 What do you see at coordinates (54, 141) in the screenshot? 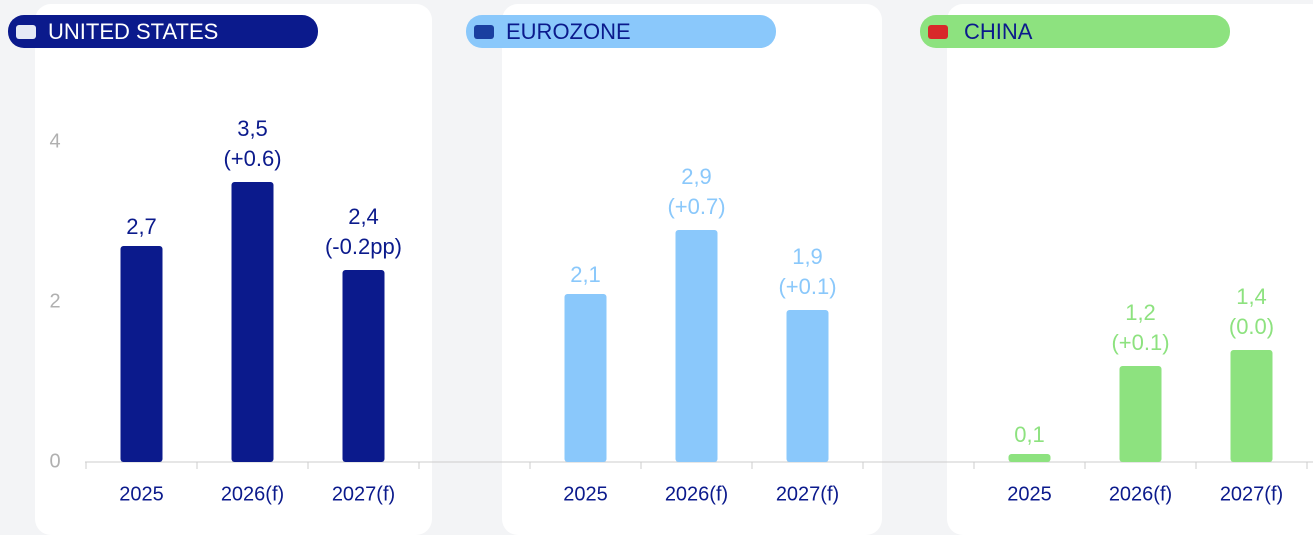
I see `y-tick-label: 4` at bounding box center [54, 141].